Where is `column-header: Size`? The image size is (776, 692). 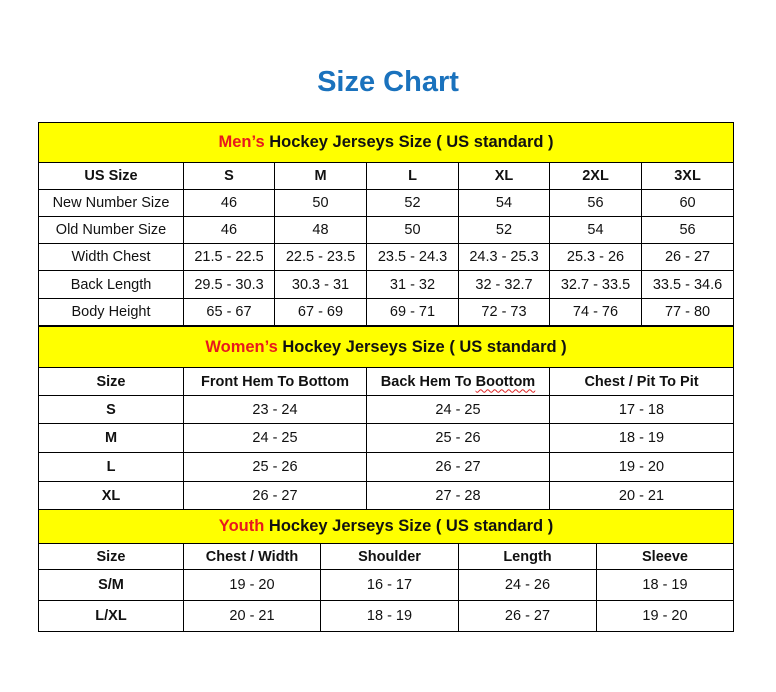
column-header: Size is located at coordinates (111, 381).